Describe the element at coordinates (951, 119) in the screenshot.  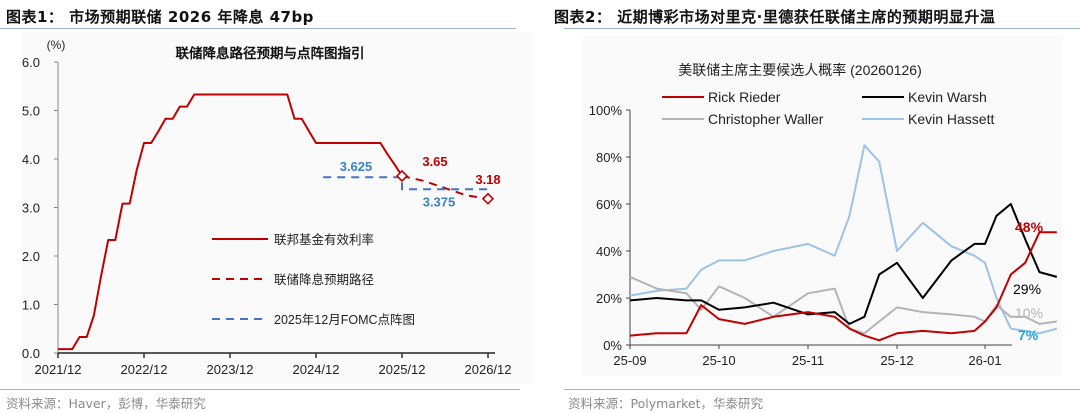
I see `legend-label: Kevin Hassett` at that location.